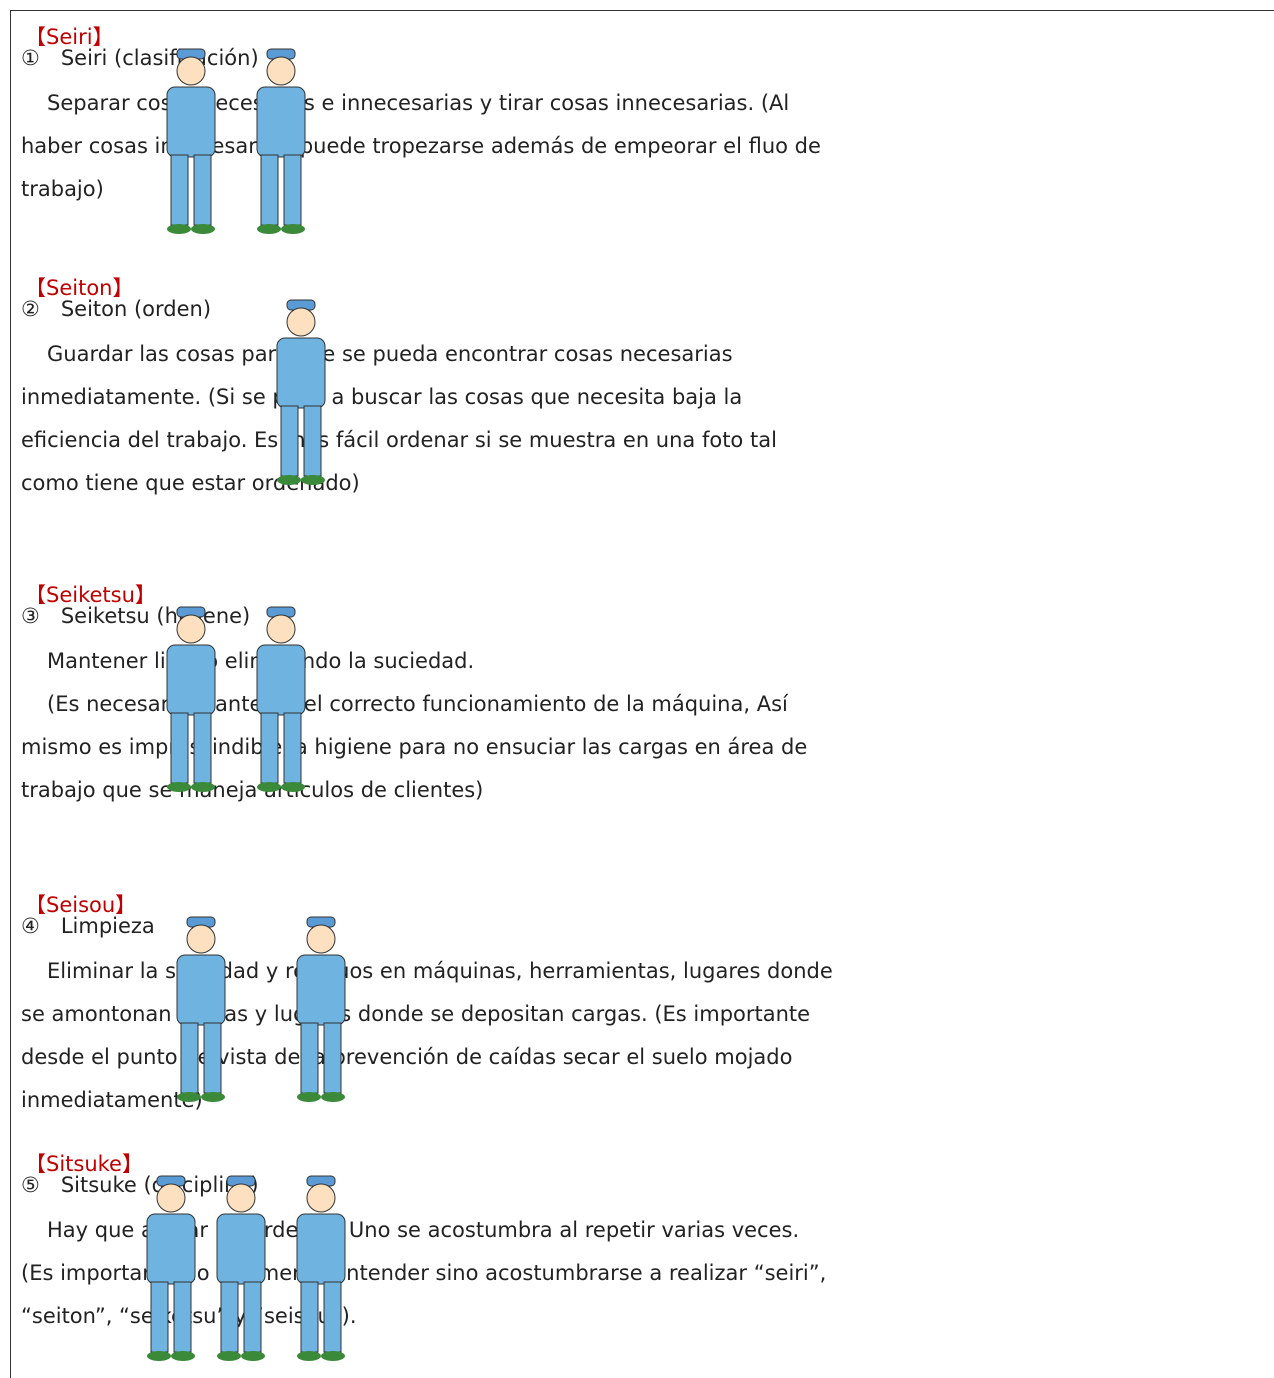 The width and height of the screenshot is (1274, 1378). What do you see at coordinates (69, 37) in the screenshot?
I see `row-label: 【Seiri】` at bounding box center [69, 37].